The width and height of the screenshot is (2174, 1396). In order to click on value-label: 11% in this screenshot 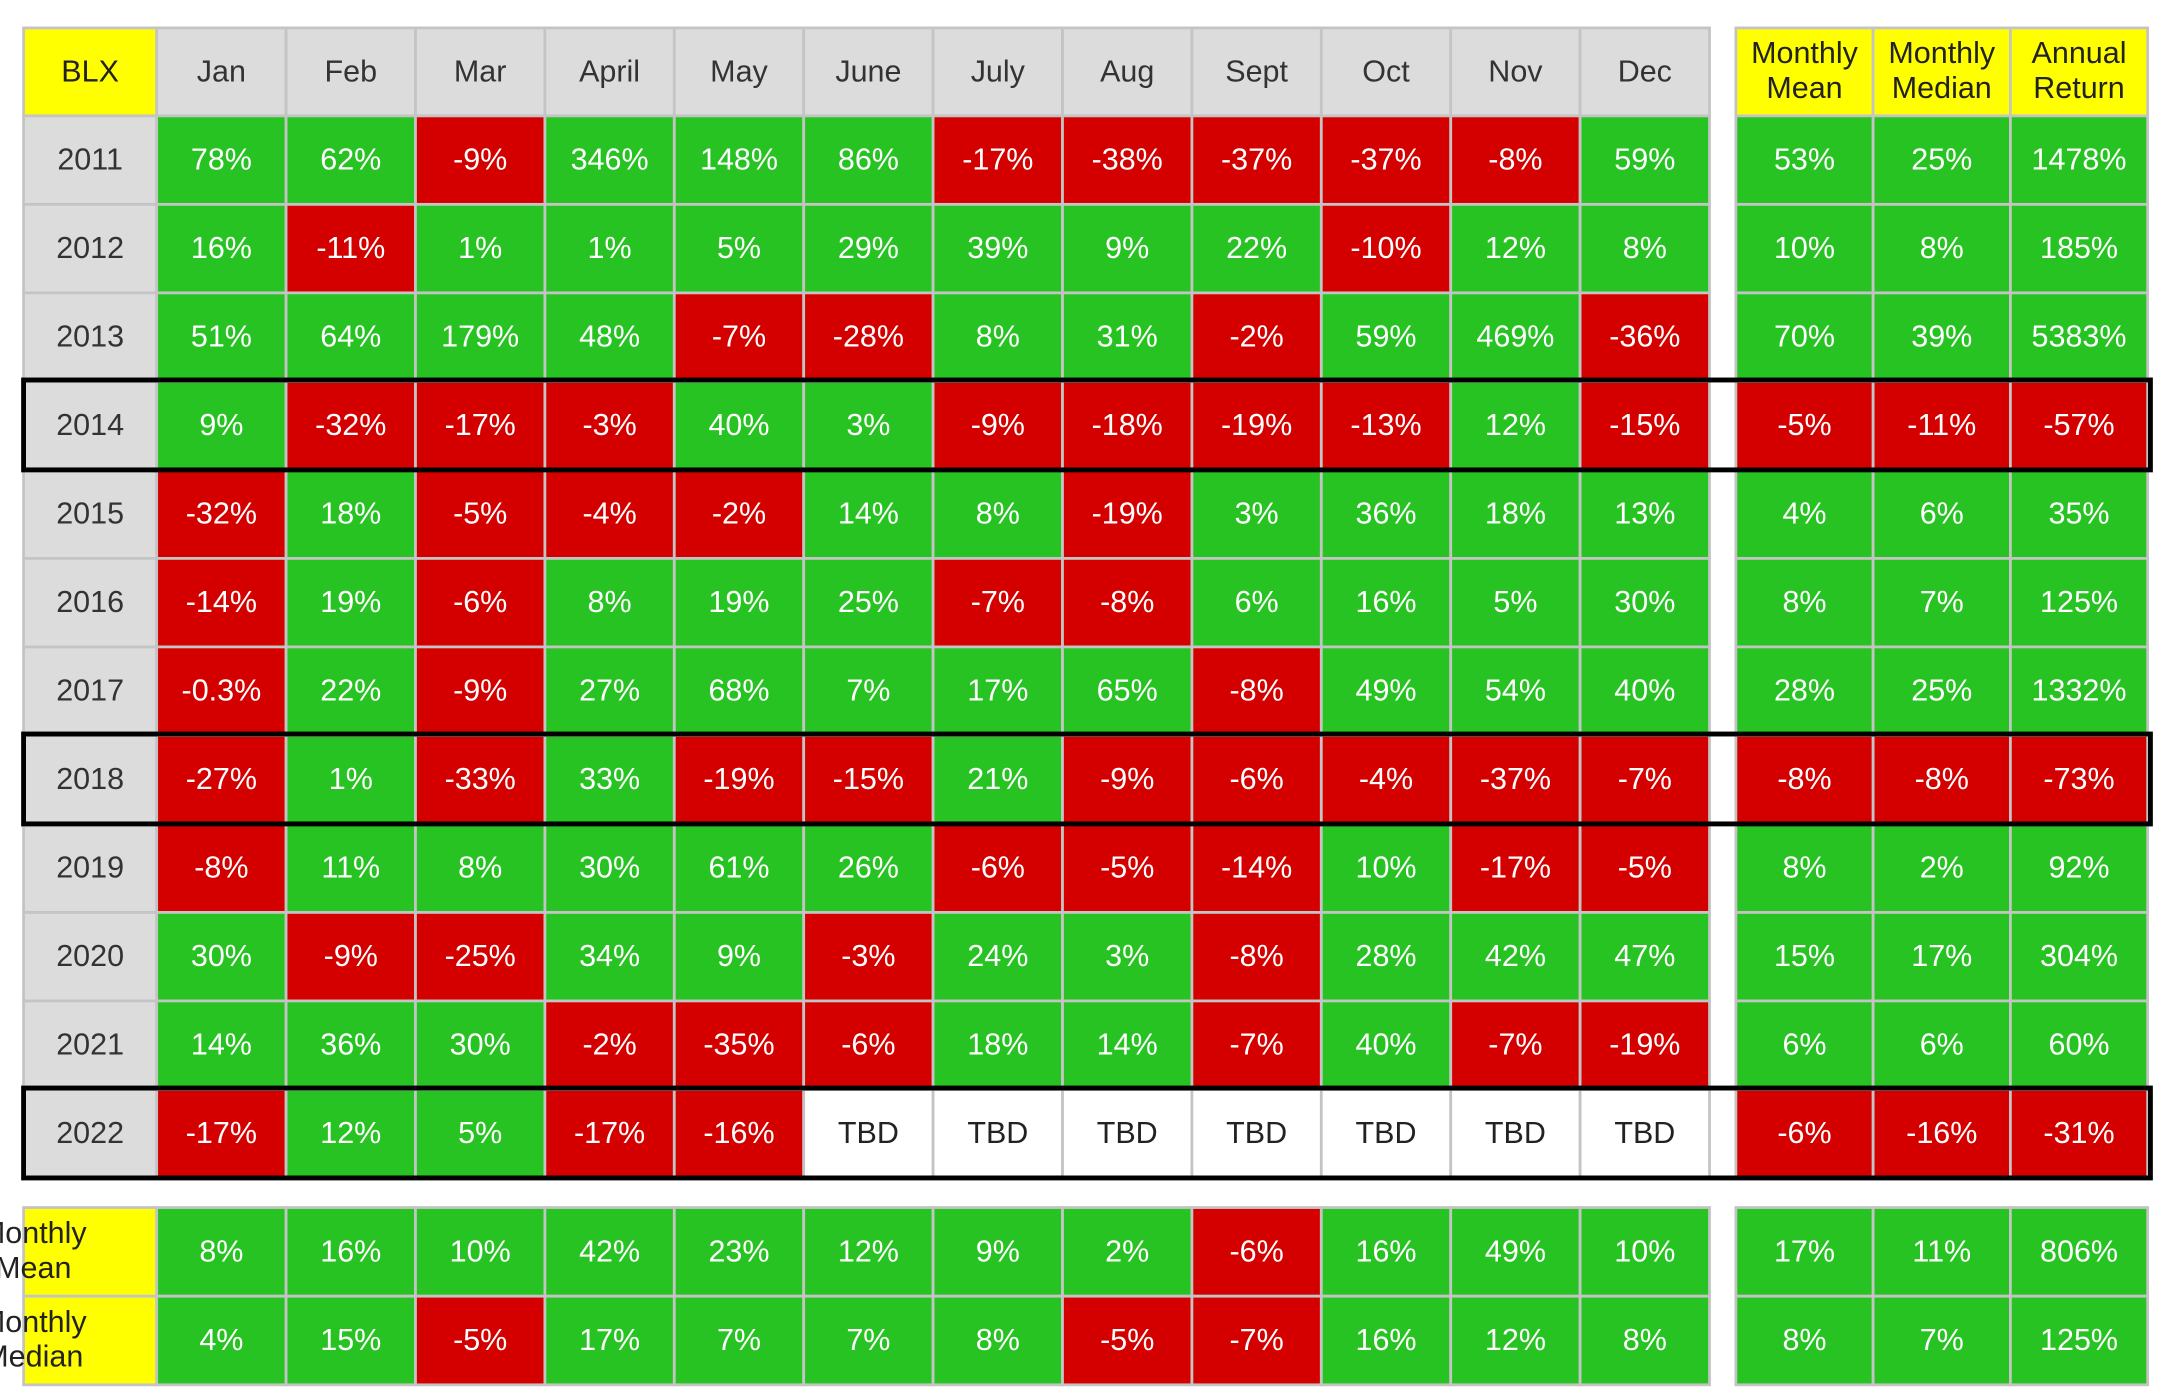, I will do `click(350, 868)`.